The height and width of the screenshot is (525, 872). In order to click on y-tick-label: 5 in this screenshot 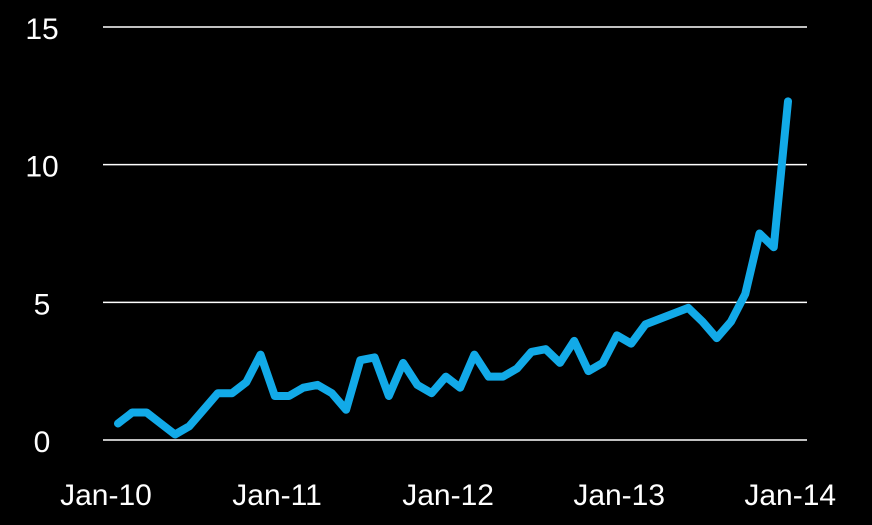, I will do `click(42, 304)`.